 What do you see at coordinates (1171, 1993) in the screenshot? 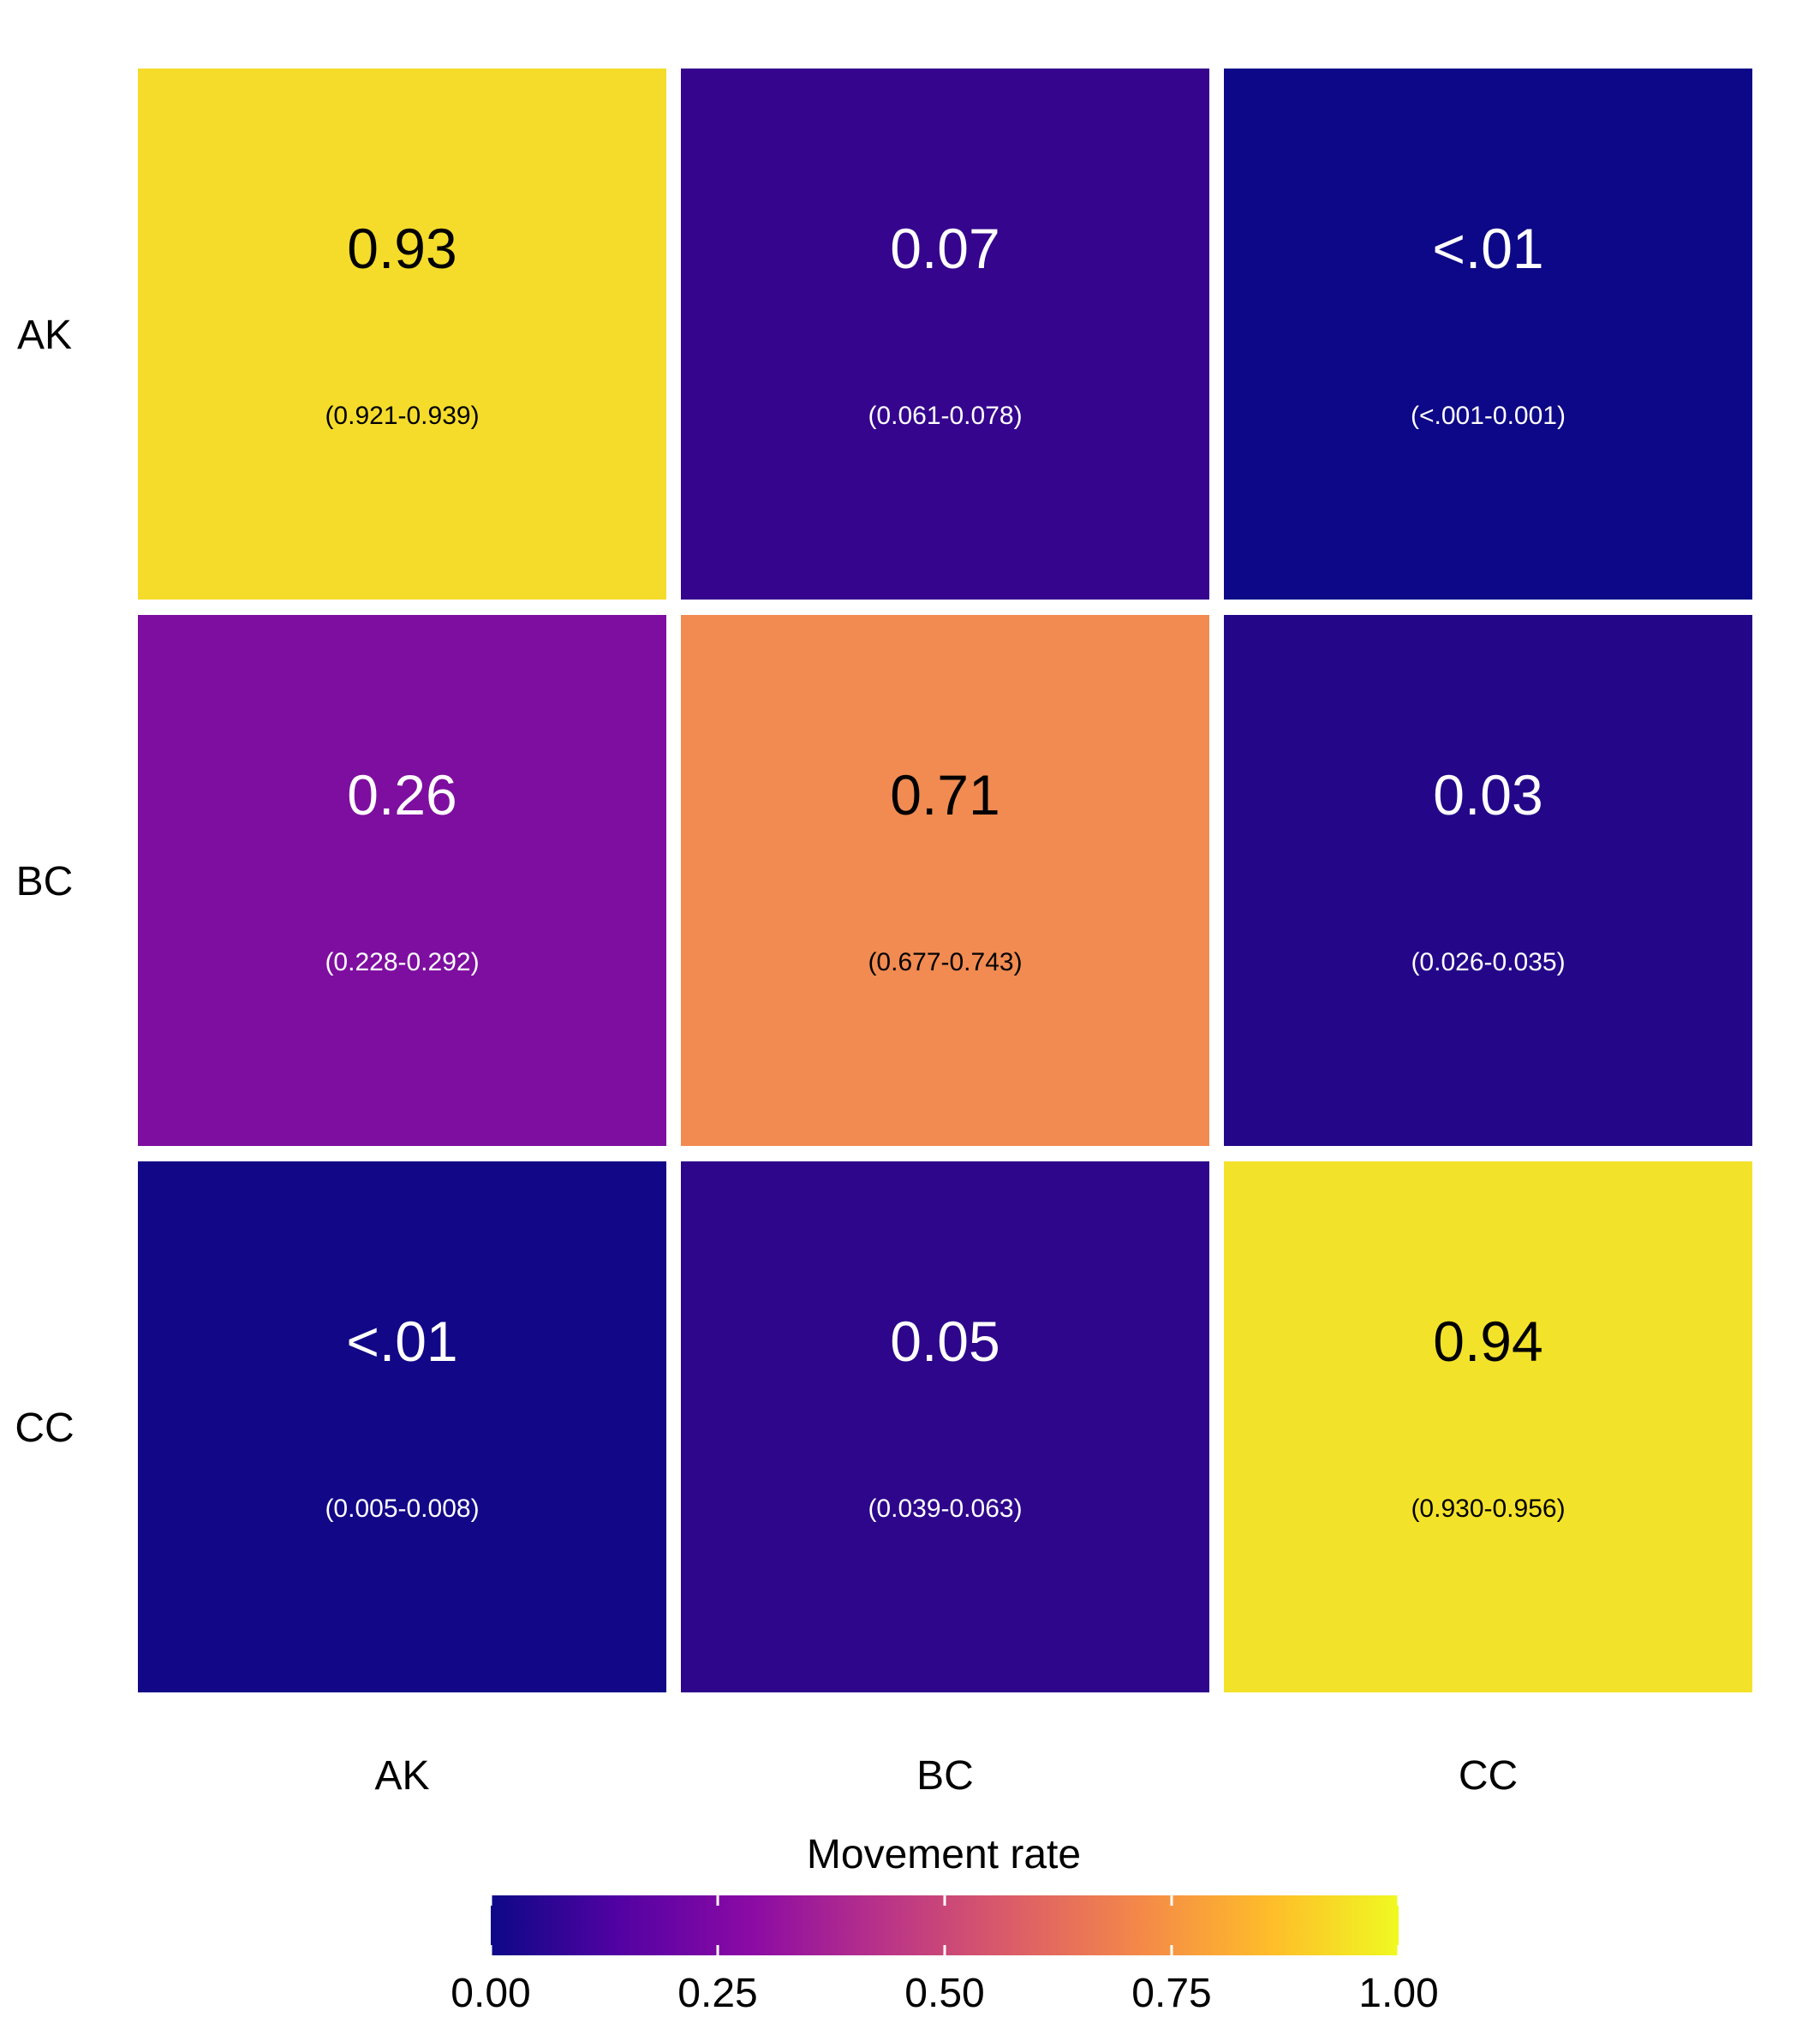
I see `legend-tick-label: 0.75` at bounding box center [1171, 1993].